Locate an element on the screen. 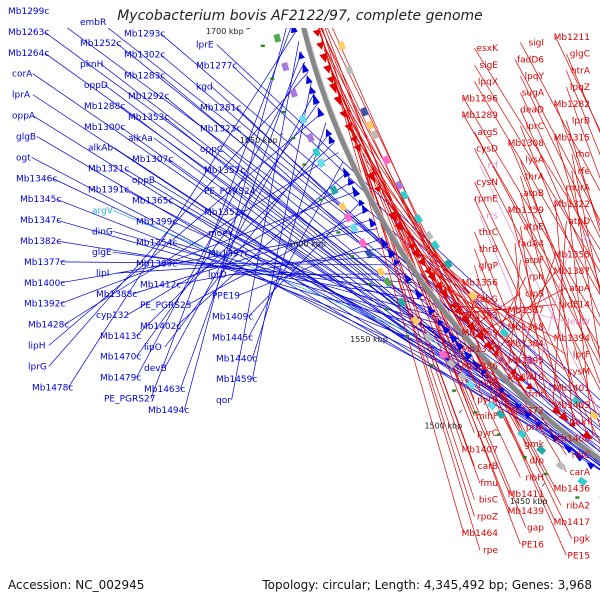 This screenshot has width=600, height=600. gene-label: PPE19 is located at coordinates (226, 297).